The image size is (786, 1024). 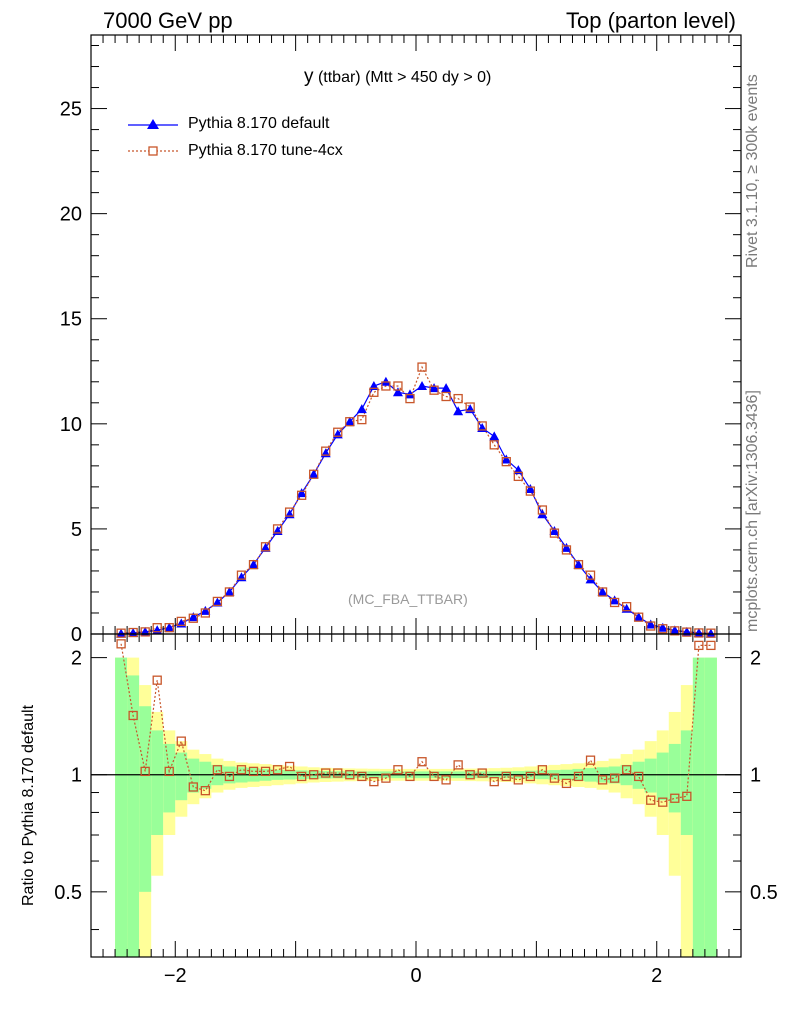 What do you see at coordinates (71, 215) in the screenshot?
I see `main-ytick-label: 20` at bounding box center [71, 215].